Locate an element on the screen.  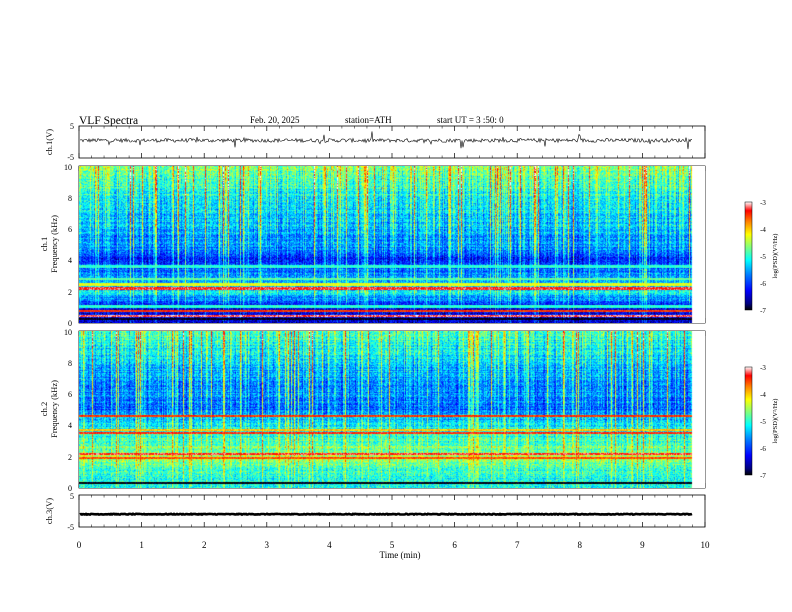
ch3-ytick-top: 5 is located at coordinates (72, 496).